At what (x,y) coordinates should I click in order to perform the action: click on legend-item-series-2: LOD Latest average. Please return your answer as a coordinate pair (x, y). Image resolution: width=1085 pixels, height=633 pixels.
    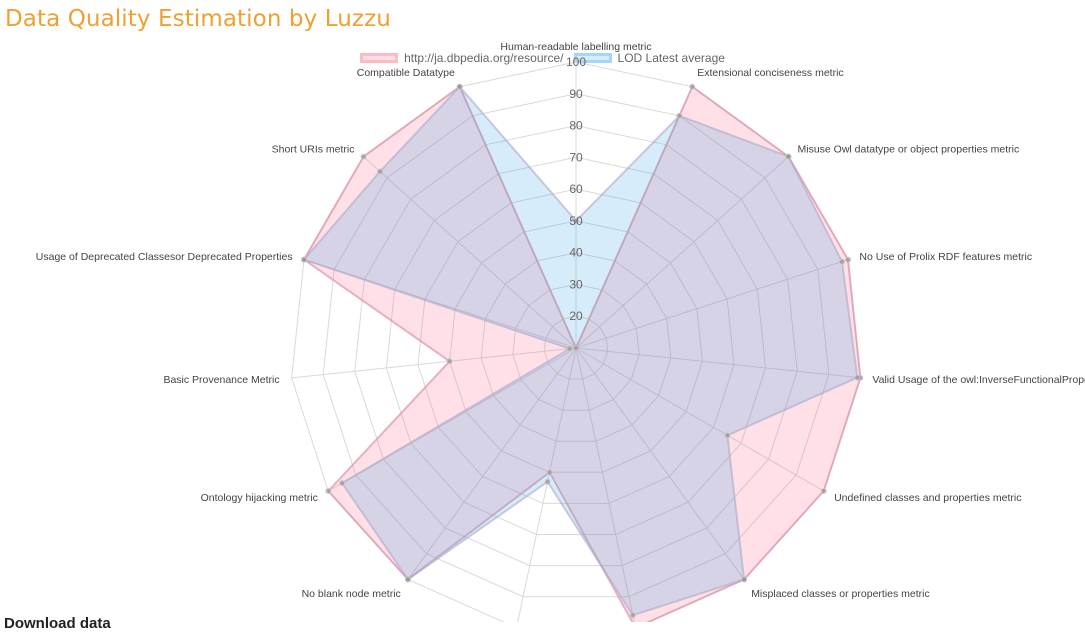
    Looking at the image, I should click on (649, 58).